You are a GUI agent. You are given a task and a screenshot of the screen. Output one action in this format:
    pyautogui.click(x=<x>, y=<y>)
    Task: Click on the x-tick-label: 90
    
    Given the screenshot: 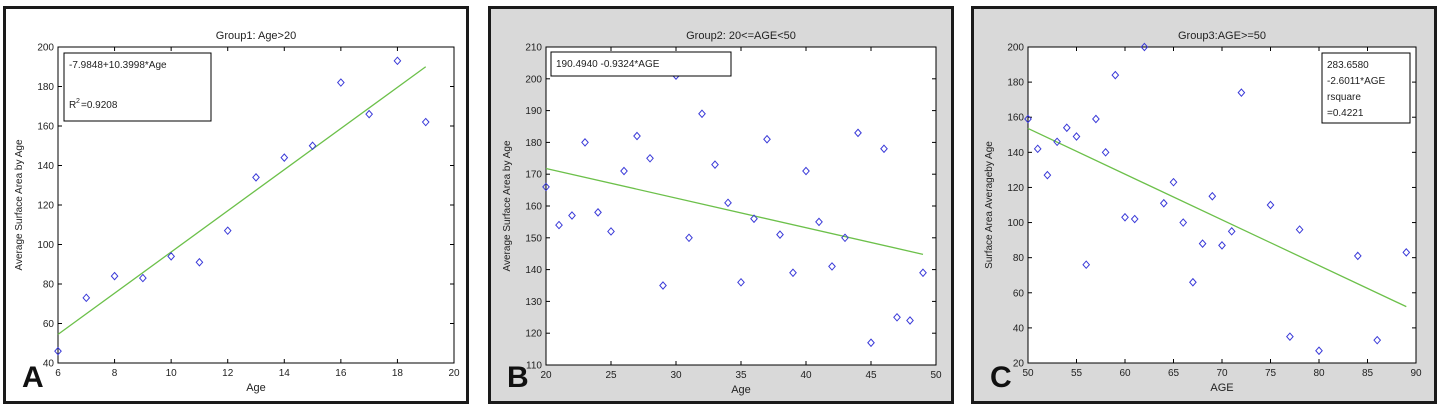 What is the action you would take?
    pyautogui.click(x=1416, y=373)
    